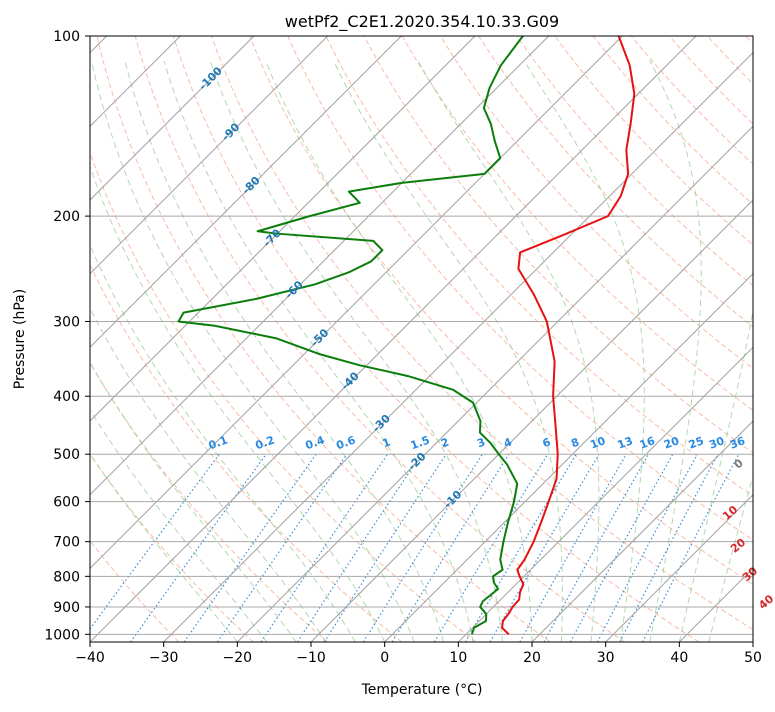  I want to click on chart-title: wetPf2_C2E1.2020.354.10.33.G09, so click(422, 22).